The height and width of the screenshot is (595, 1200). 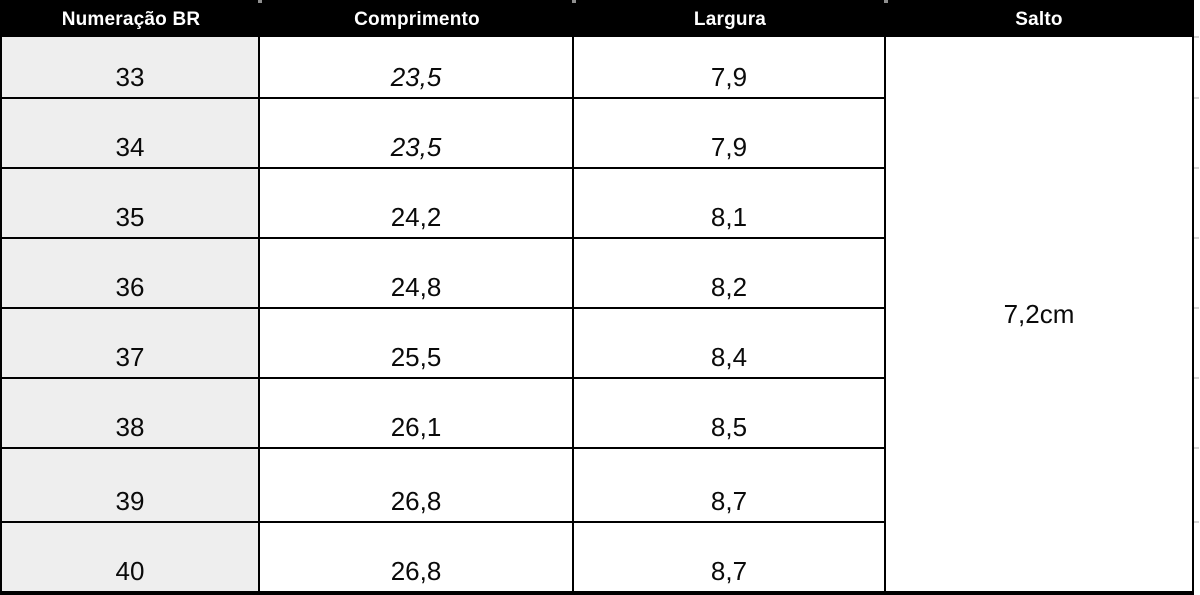 I want to click on largura-cell: 8,5, so click(x=730, y=414).